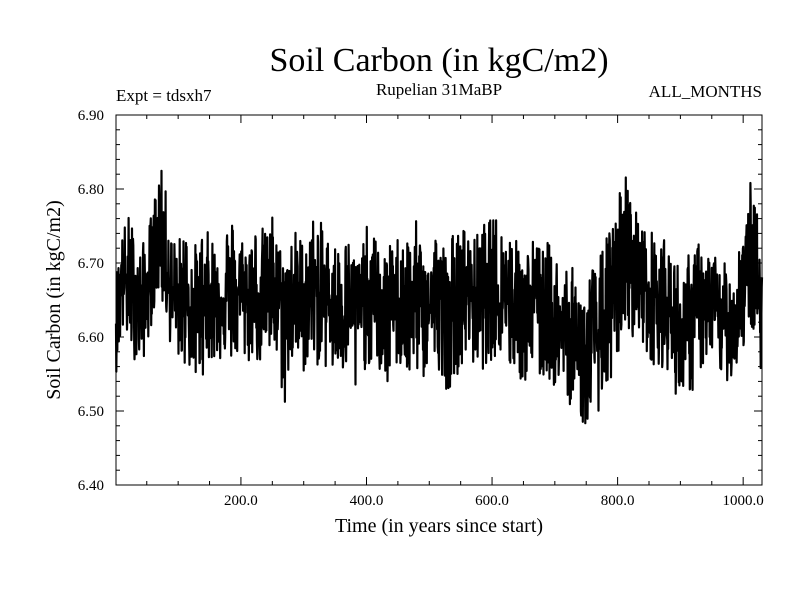 Image resolution: width=800 pixels, height=600 pixels. I want to click on y-tick-label: 6.60, so click(91, 338).